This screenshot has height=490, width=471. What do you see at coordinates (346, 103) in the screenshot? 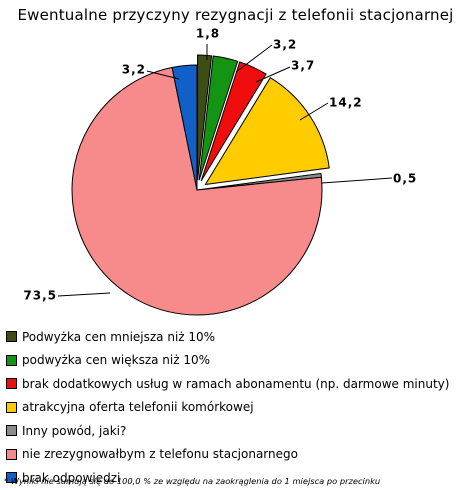
I see `value-label: 14,2` at bounding box center [346, 103].